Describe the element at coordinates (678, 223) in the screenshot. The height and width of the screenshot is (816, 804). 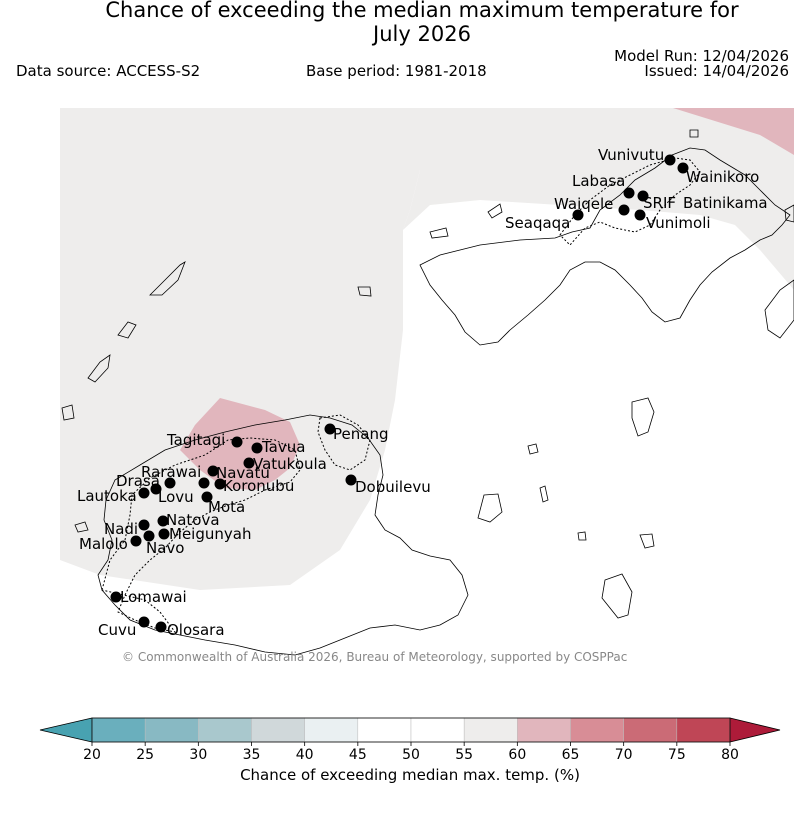
I see `label-vunimoli: Vunimoli` at that location.